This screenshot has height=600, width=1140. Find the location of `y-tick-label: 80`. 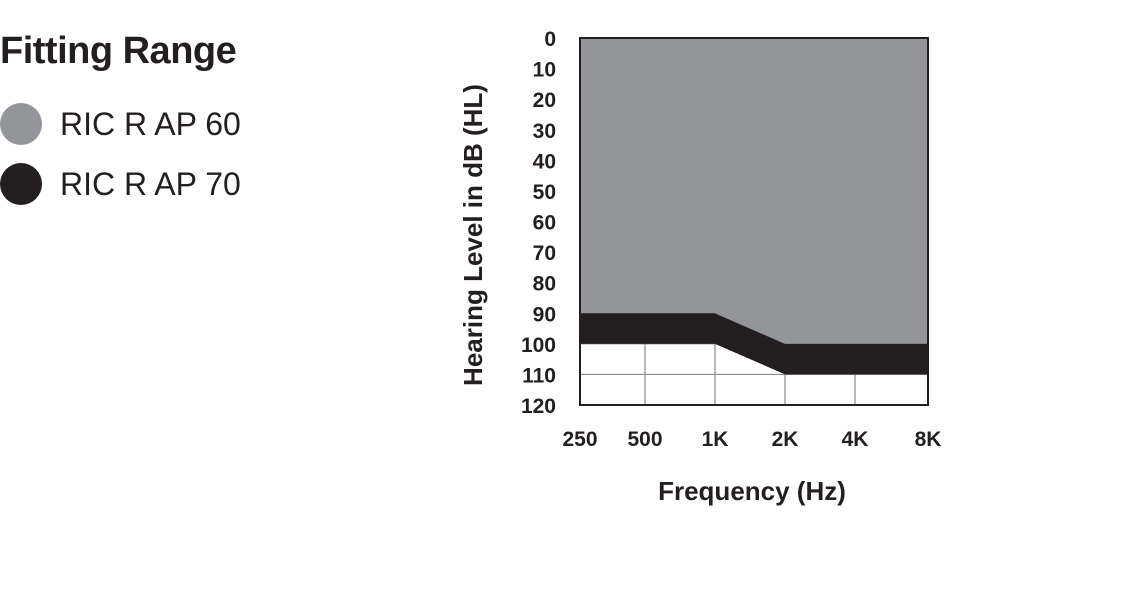

y-tick-label: 80 is located at coordinates (544, 284).